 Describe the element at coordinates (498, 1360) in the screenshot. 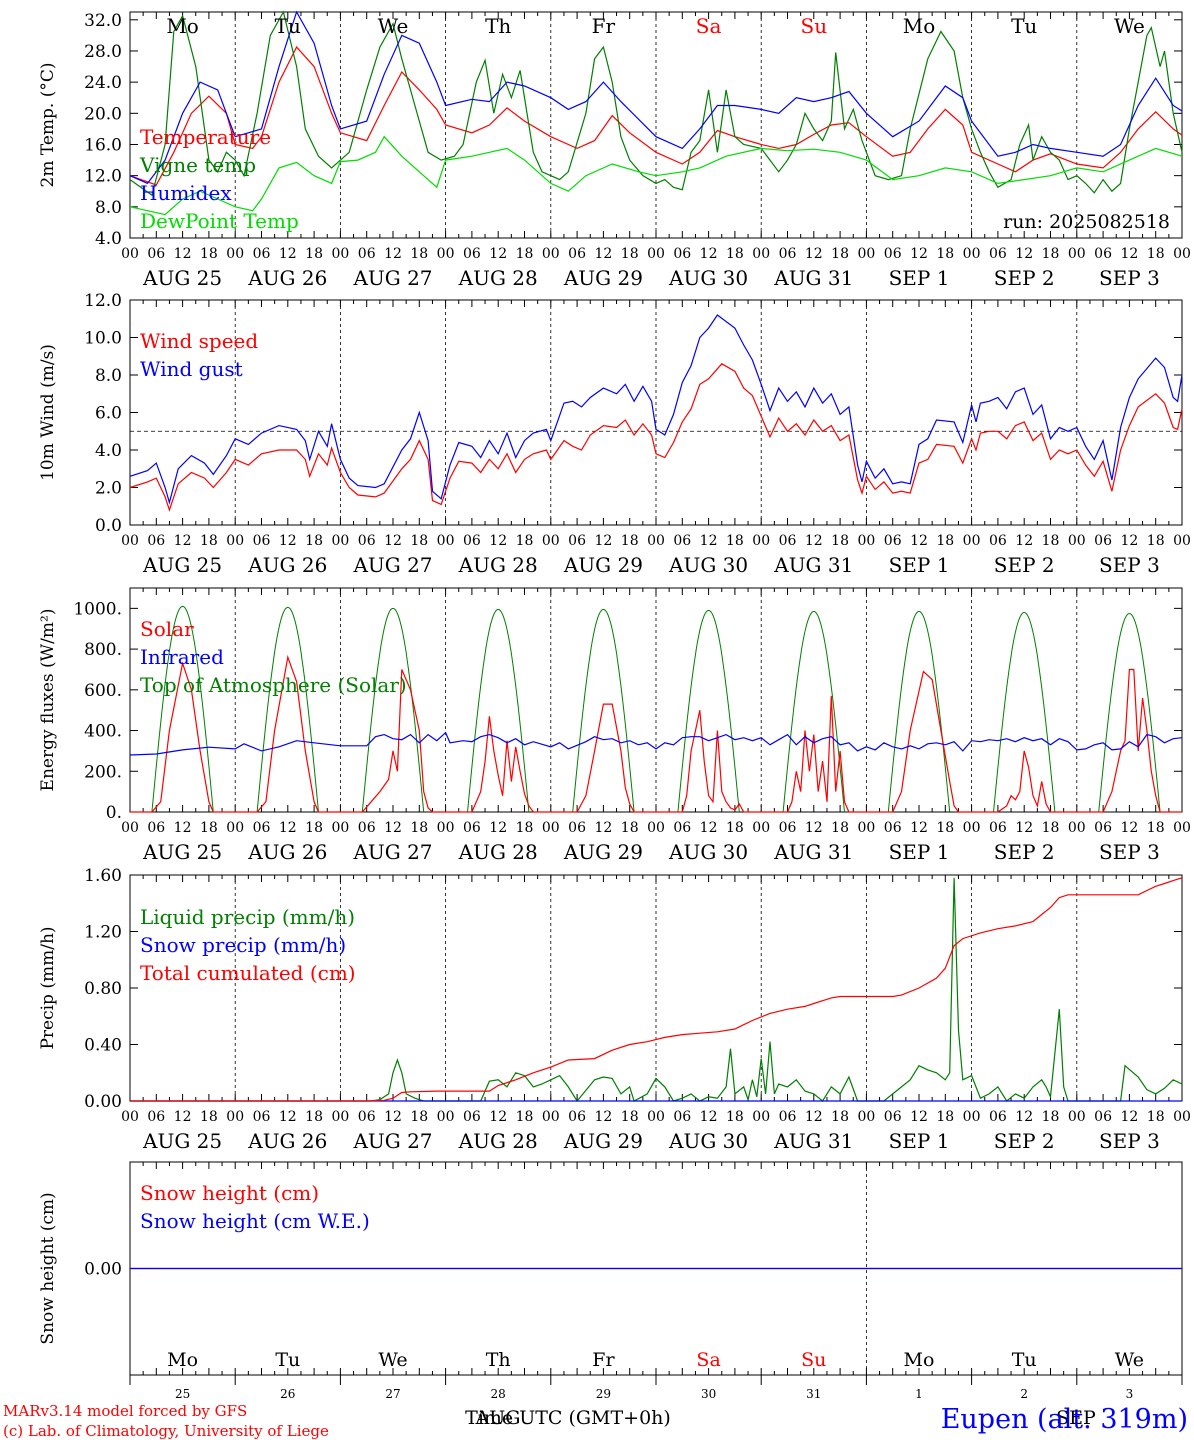

I see `day-name-label: Th` at that location.